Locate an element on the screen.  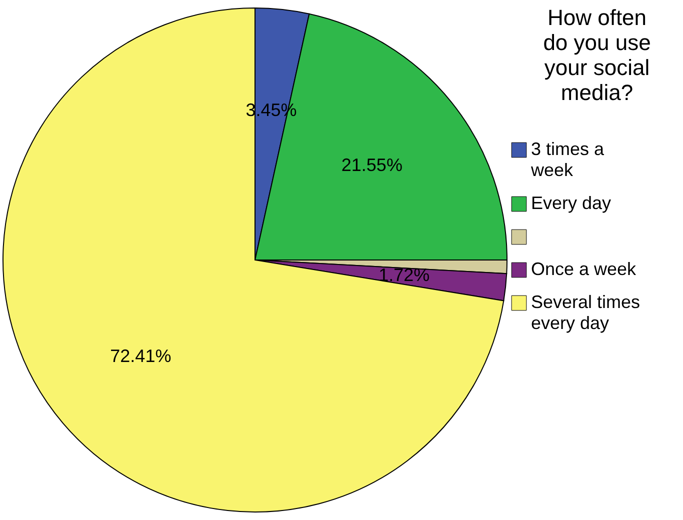
legend-label: Several times every day is located at coordinates (585, 312).